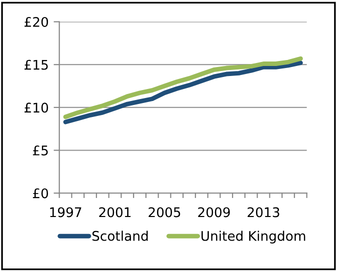  I want to click on x-tick-label: 2009, so click(214, 212).